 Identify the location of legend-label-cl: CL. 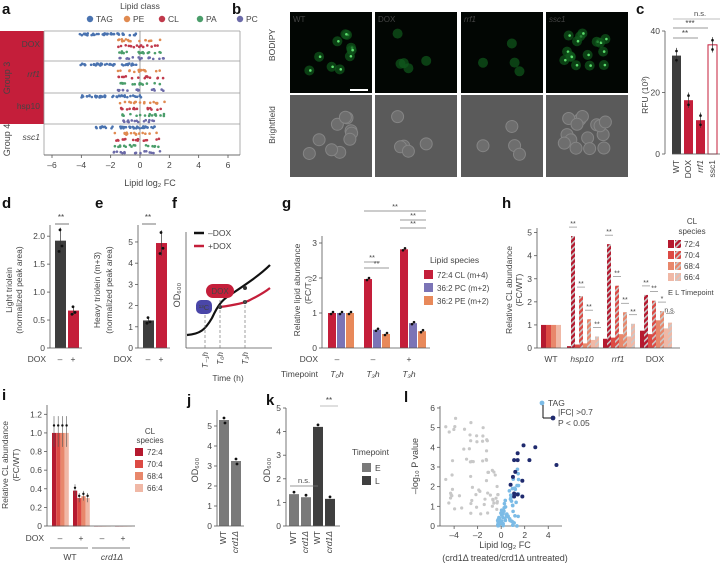
(173, 19).